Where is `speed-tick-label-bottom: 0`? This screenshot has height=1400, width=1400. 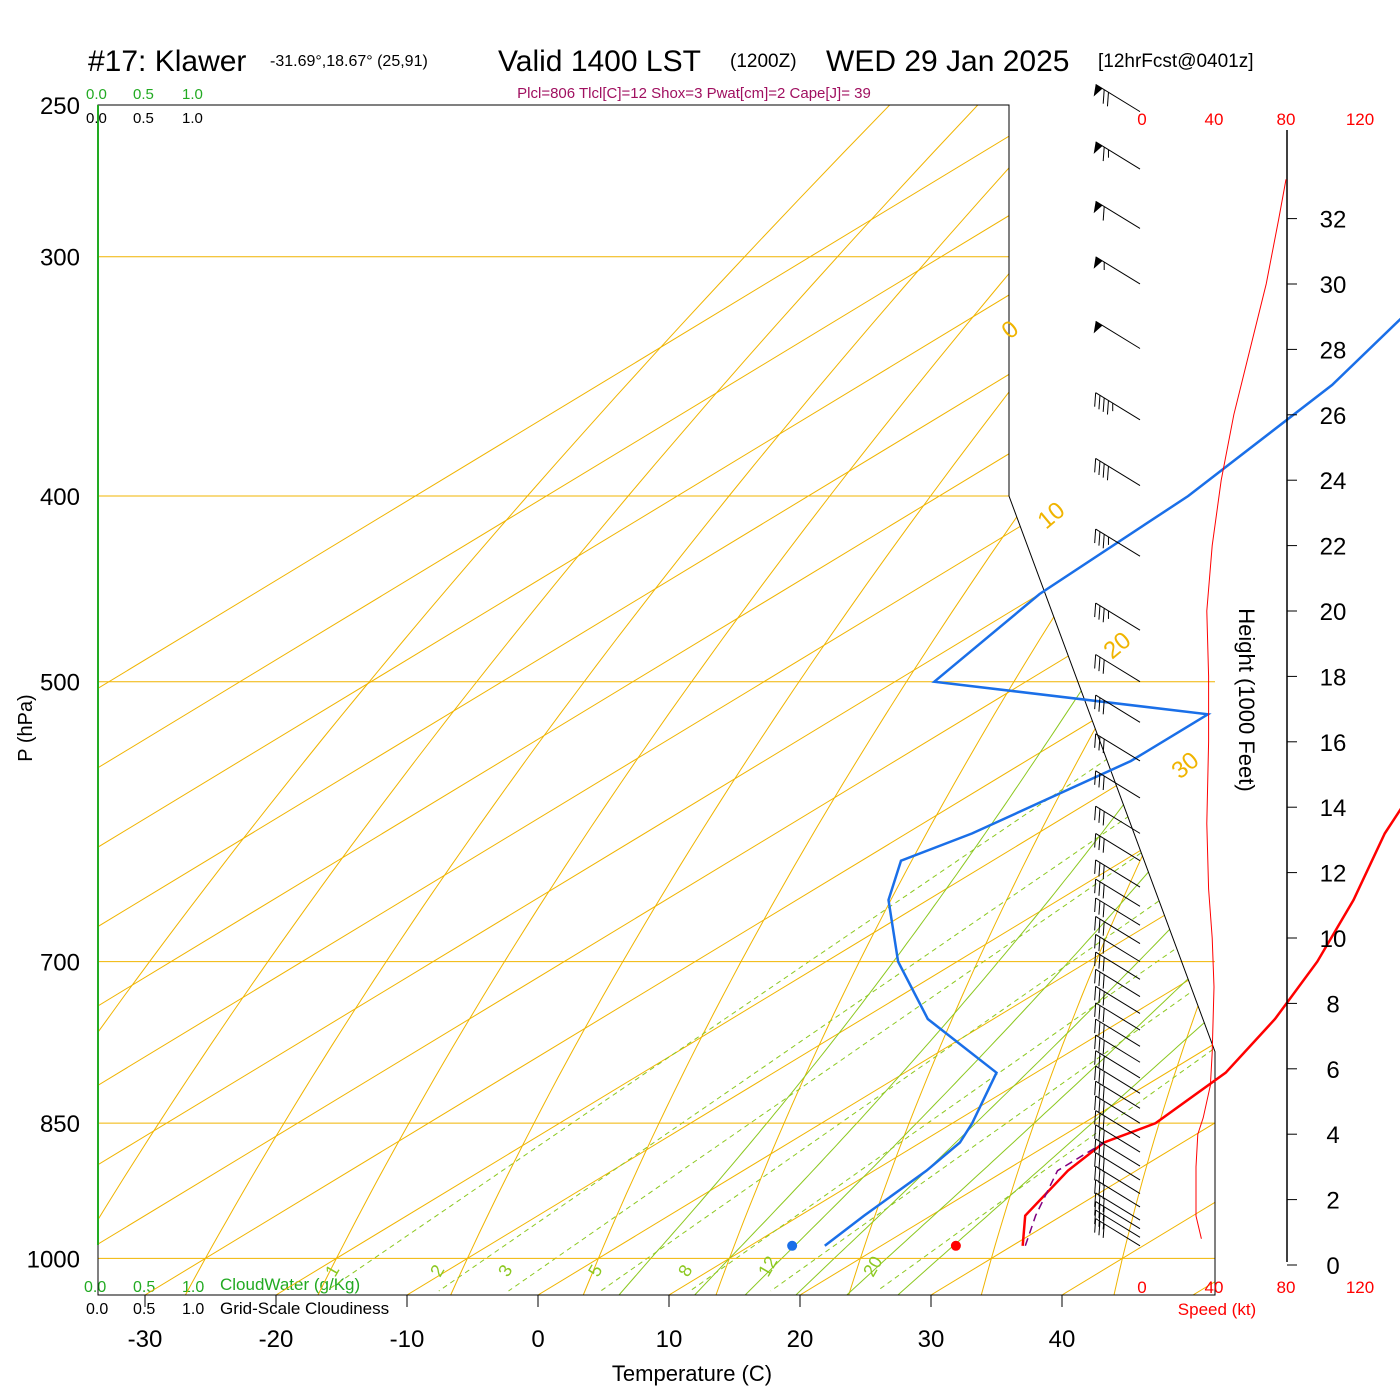 speed-tick-label-bottom: 0 is located at coordinates (1141, 1287).